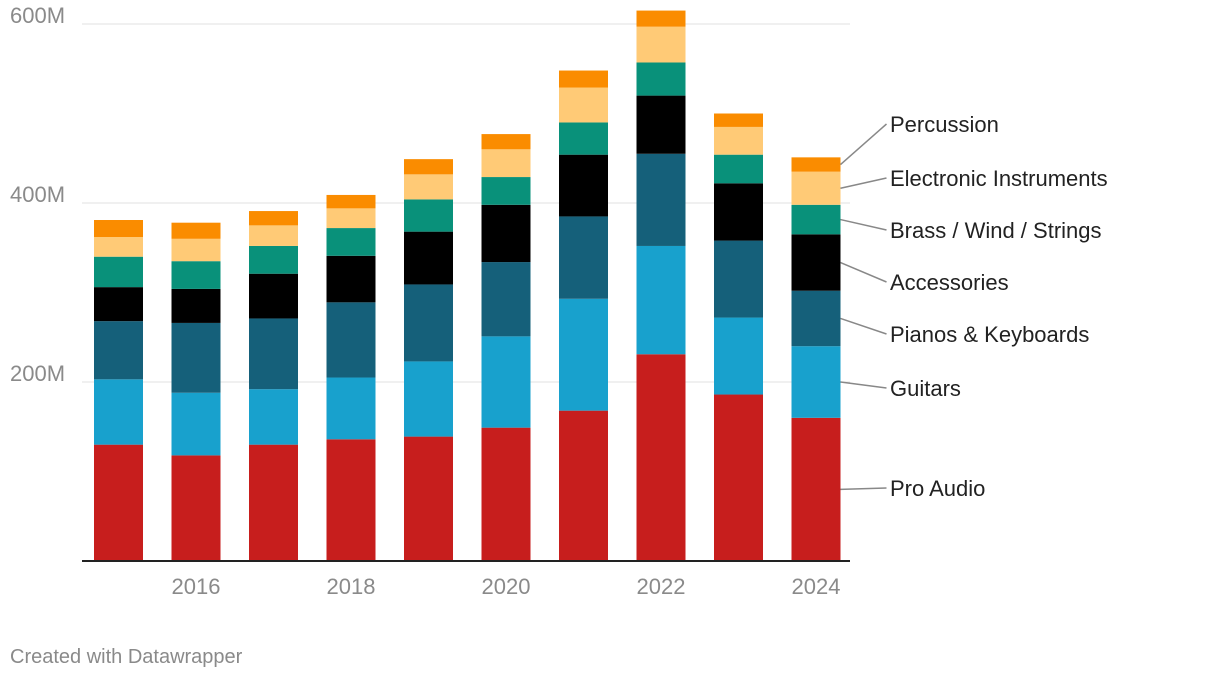  What do you see at coordinates (196, 586) in the screenshot?
I see `x-tick-label: 2016` at bounding box center [196, 586].